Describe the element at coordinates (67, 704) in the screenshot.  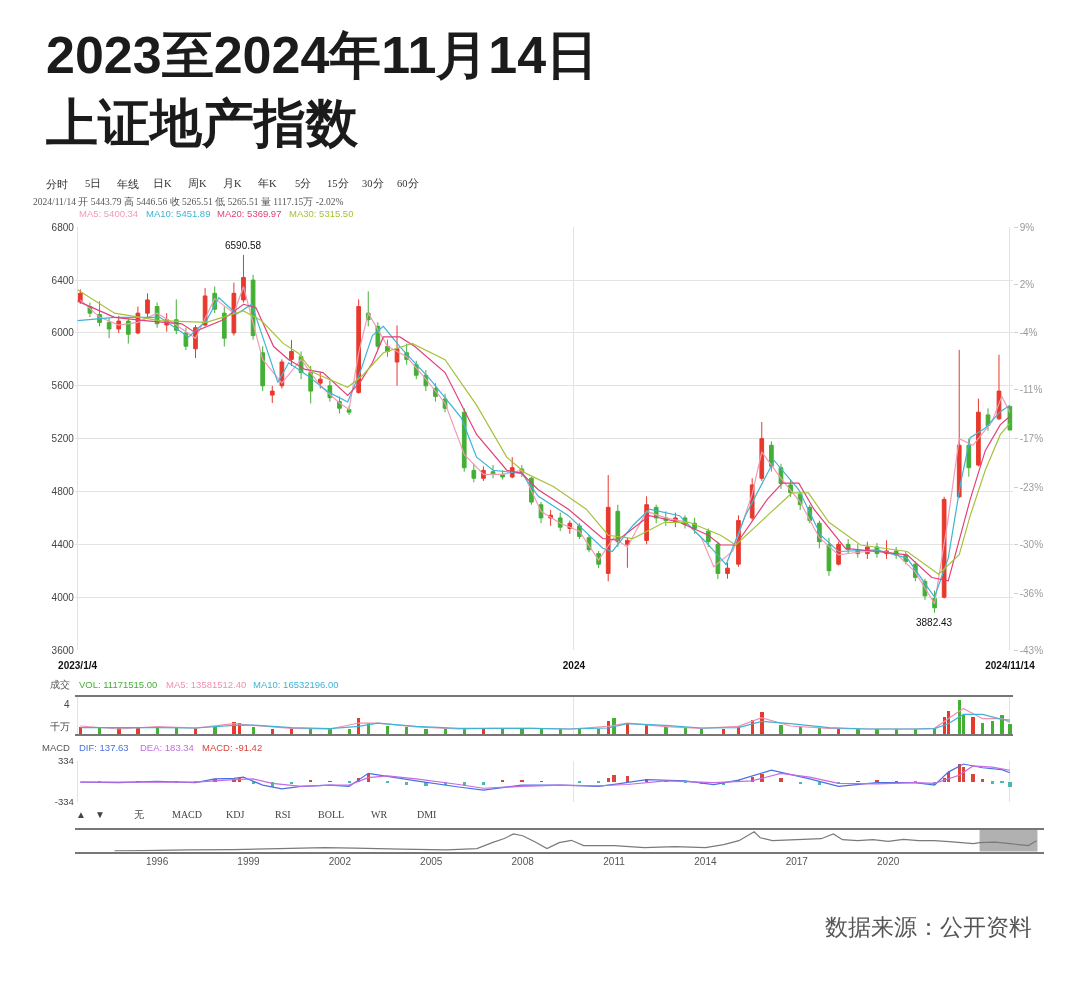
I see `text: 4` at that location.